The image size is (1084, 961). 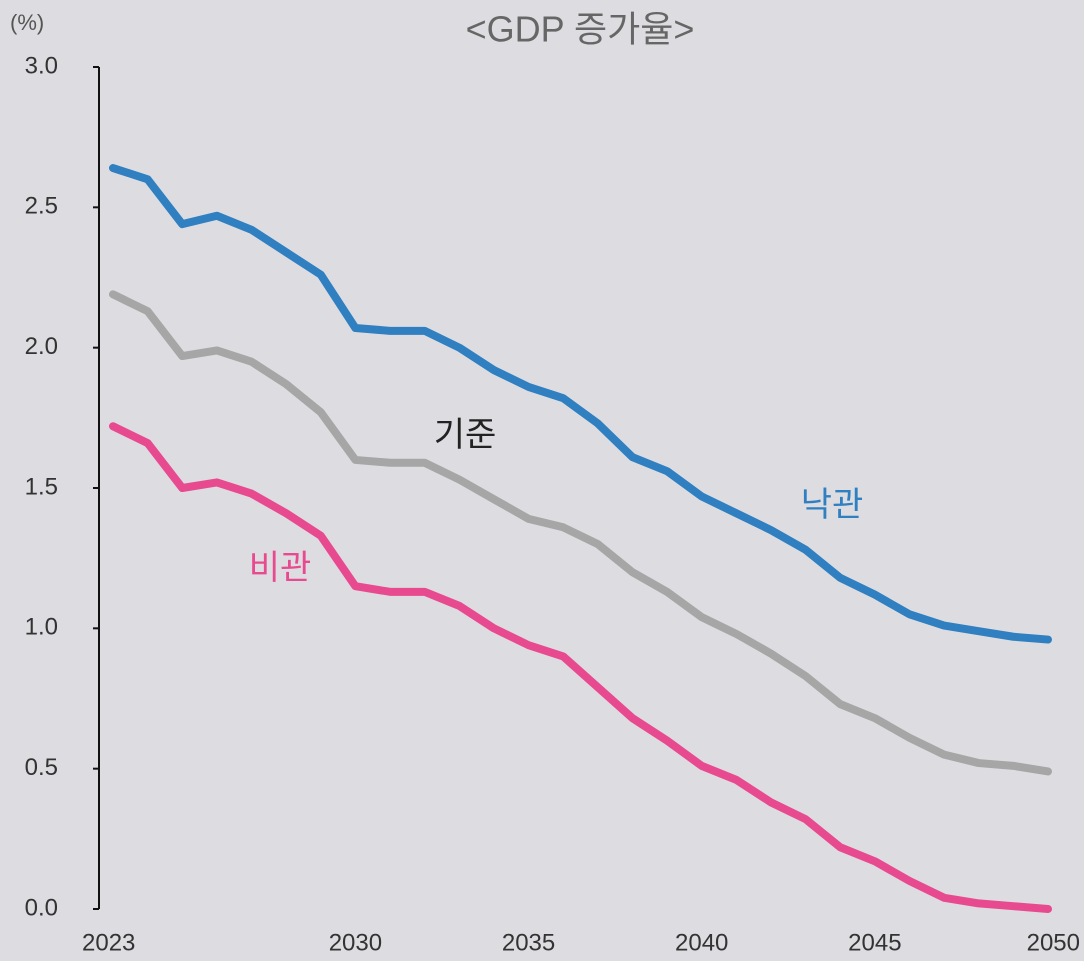 I want to click on x-tick-label: 2023, so click(x=108, y=942).